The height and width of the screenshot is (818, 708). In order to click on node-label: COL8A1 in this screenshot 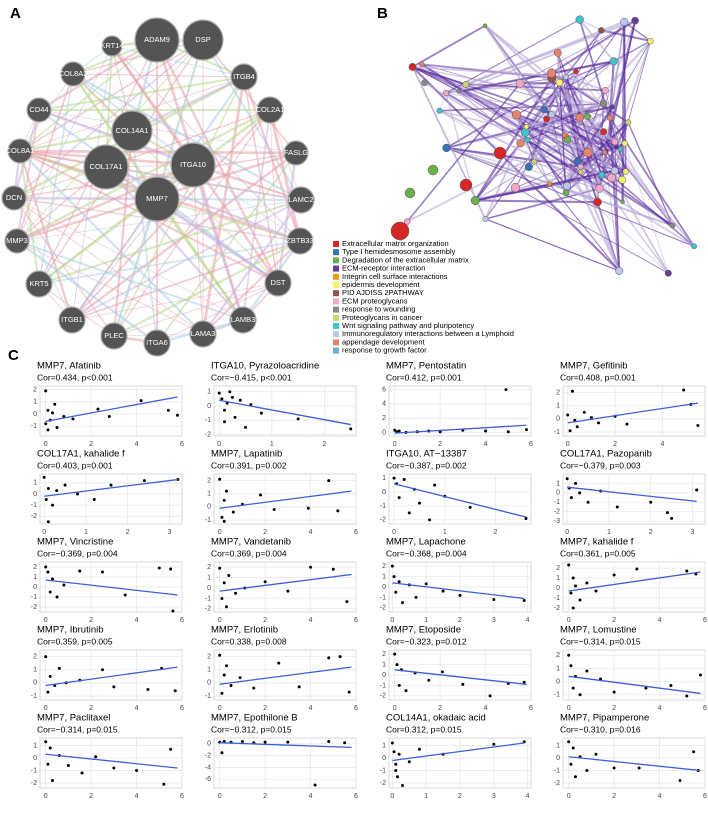, I will do `click(20, 150)`.